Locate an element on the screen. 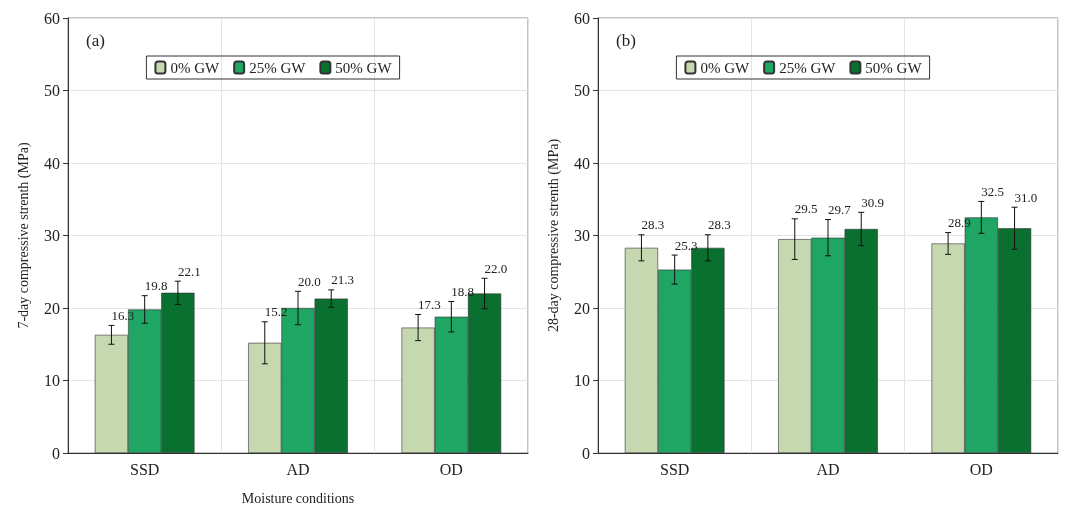 This screenshot has width=1077, height=515. data-label: 29.5 is located at coordinates (806, 209).